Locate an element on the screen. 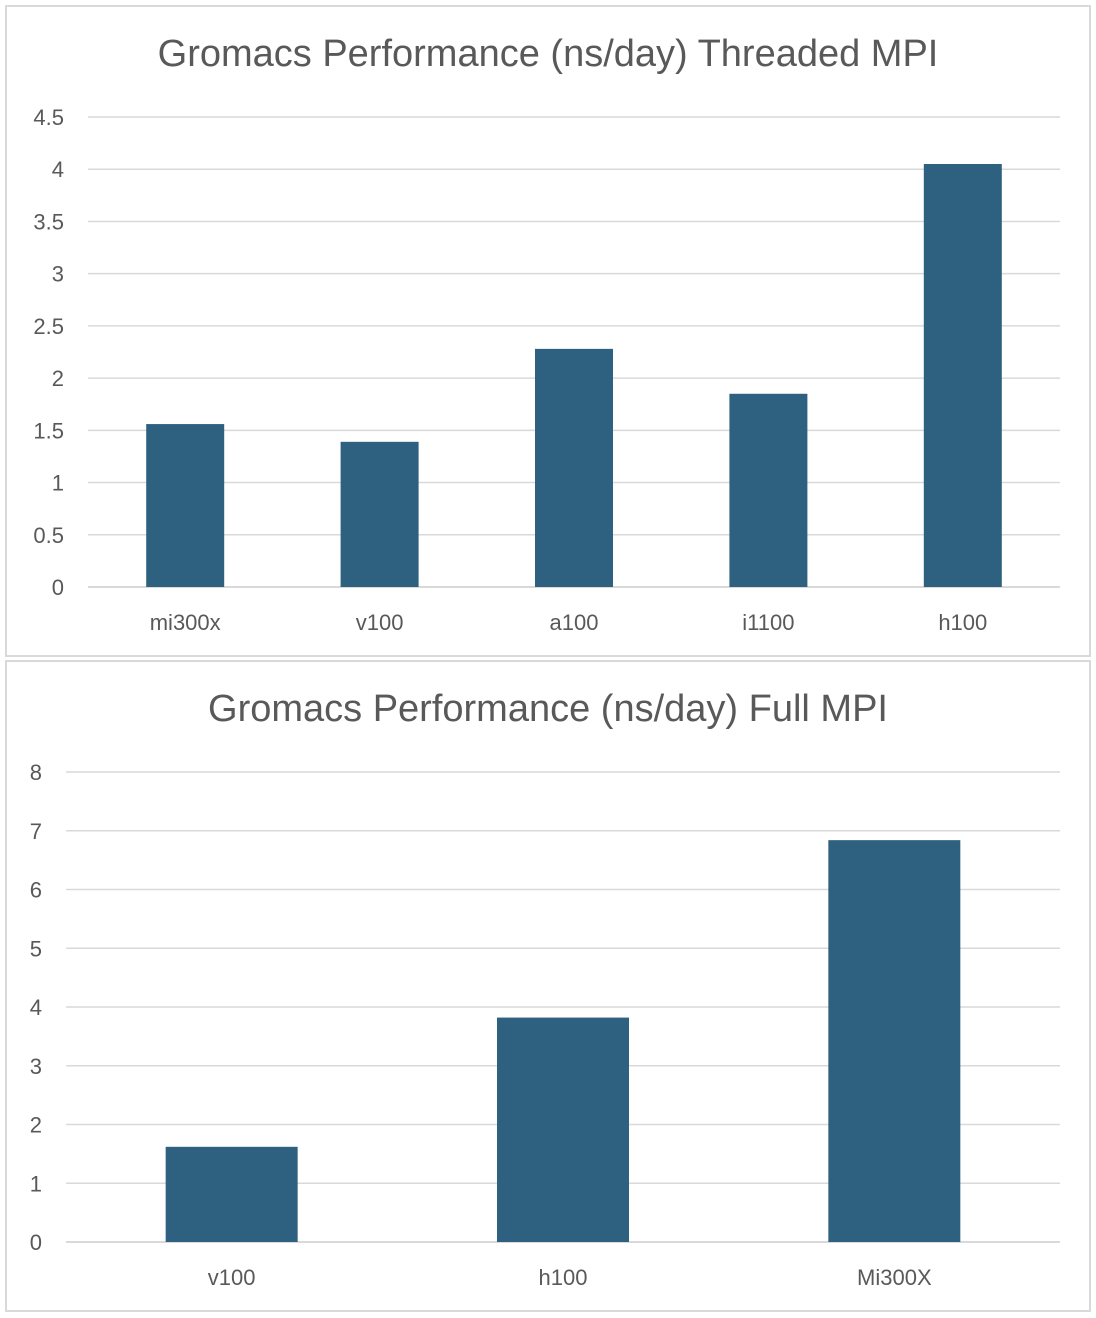 The height and width of the screenshot is (1318, 1096). y-tick-label: 2.5 is located at coordinates (48, 326).